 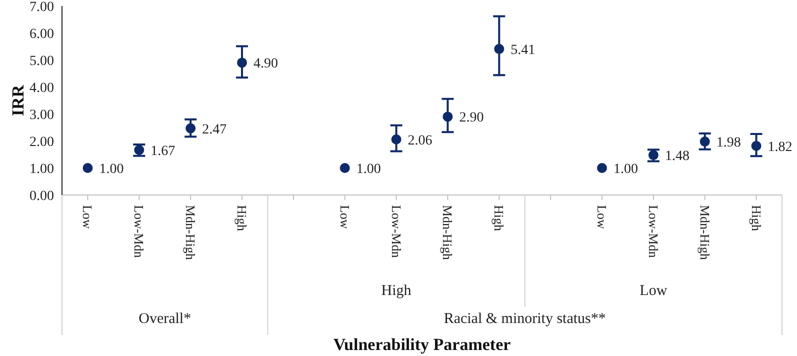 I want to click on y-tick-label: 2.00, so click(x=42, y=142).